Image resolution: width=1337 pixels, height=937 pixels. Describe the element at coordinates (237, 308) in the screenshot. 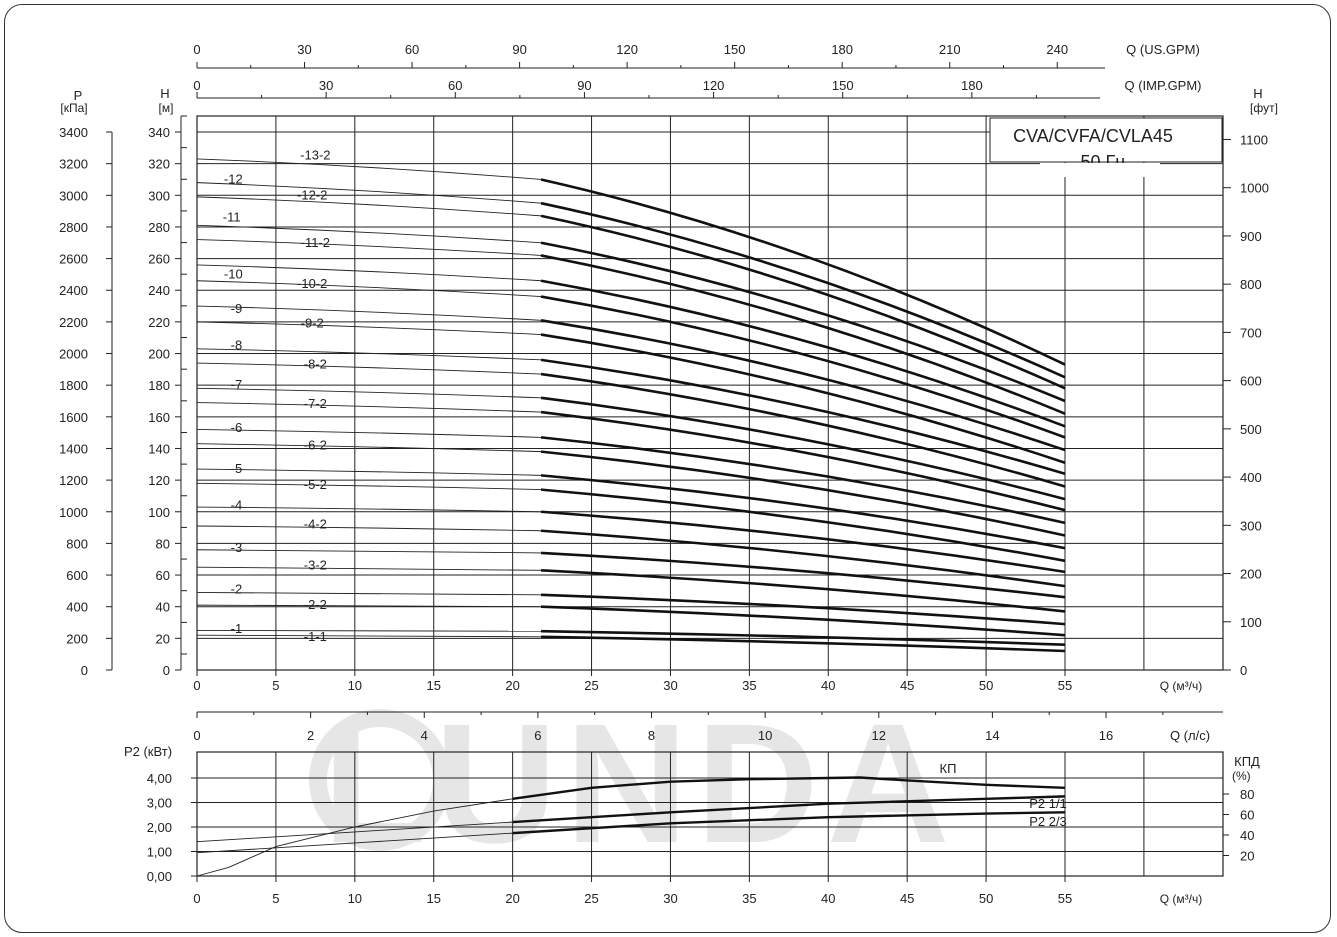

I see `curve-label: -9` at that location.